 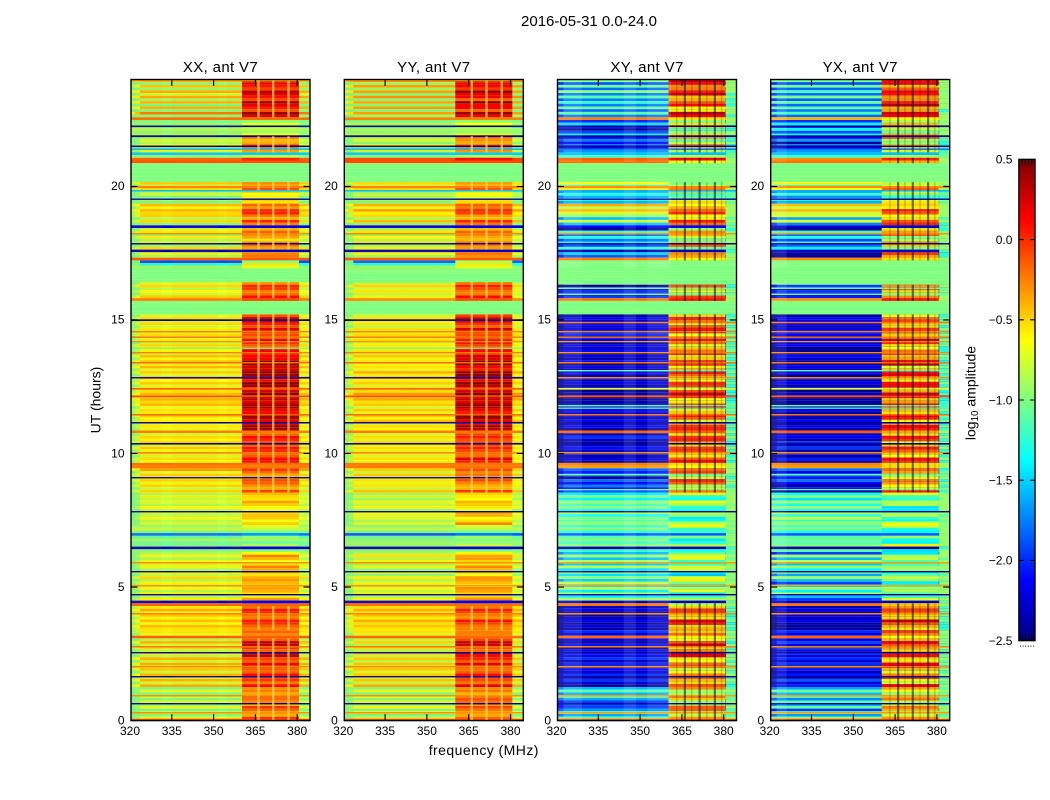 I want to click on svg-text: 0.0, so click(x=1004, y=240).